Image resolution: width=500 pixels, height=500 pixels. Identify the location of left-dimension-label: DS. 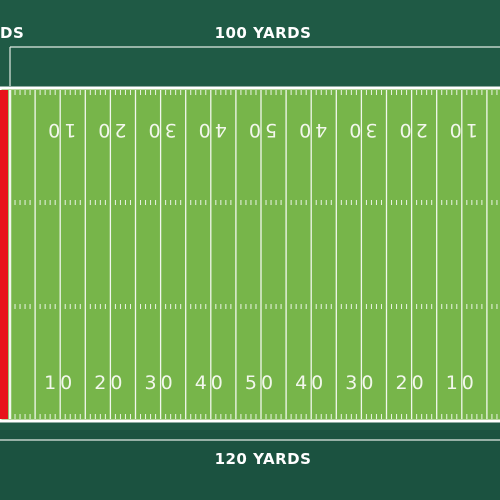
(12, 33).